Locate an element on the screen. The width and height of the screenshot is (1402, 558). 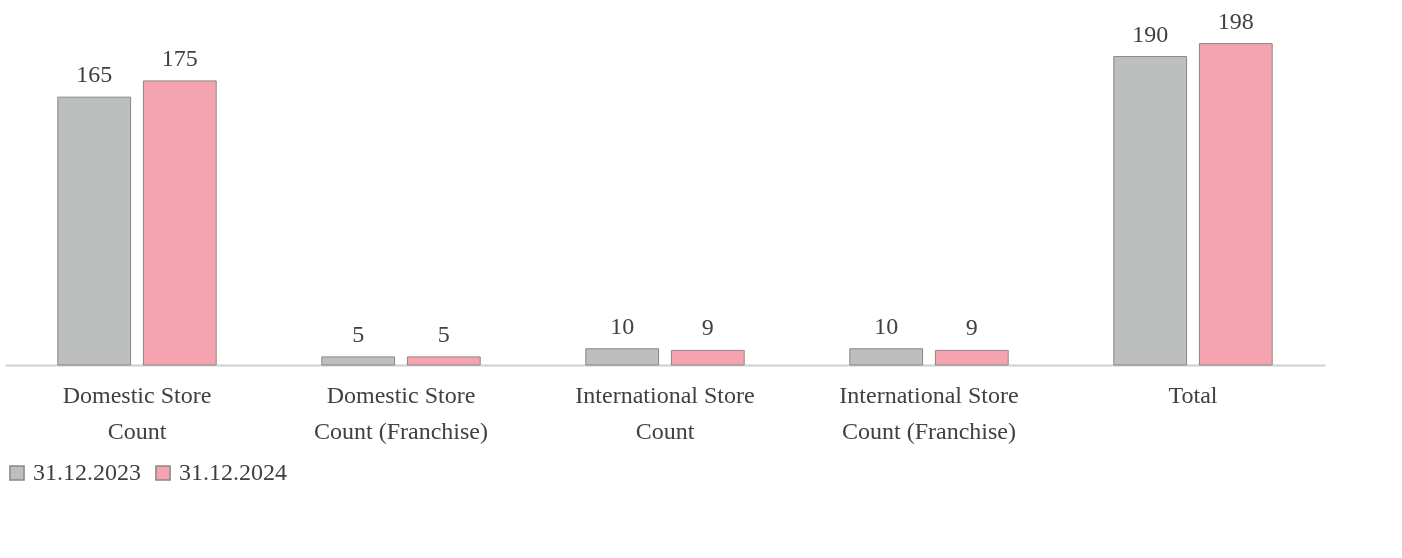
legend-label: 31.12.2023 is located at coordinates (87, 472).